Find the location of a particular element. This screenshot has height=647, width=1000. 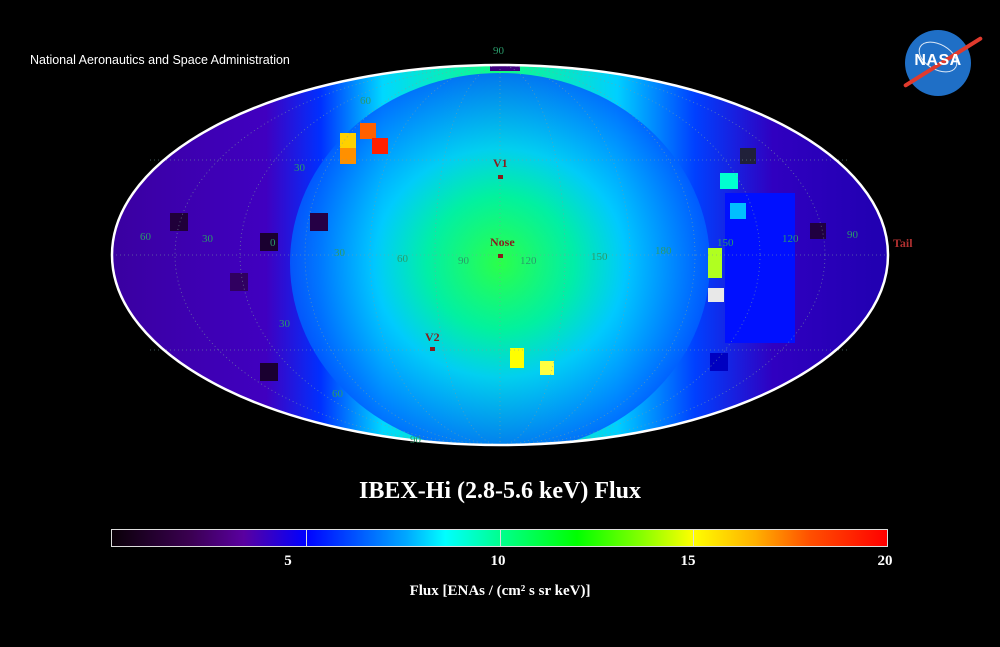

v1-marker-icon is located at coordinates (500, 177).